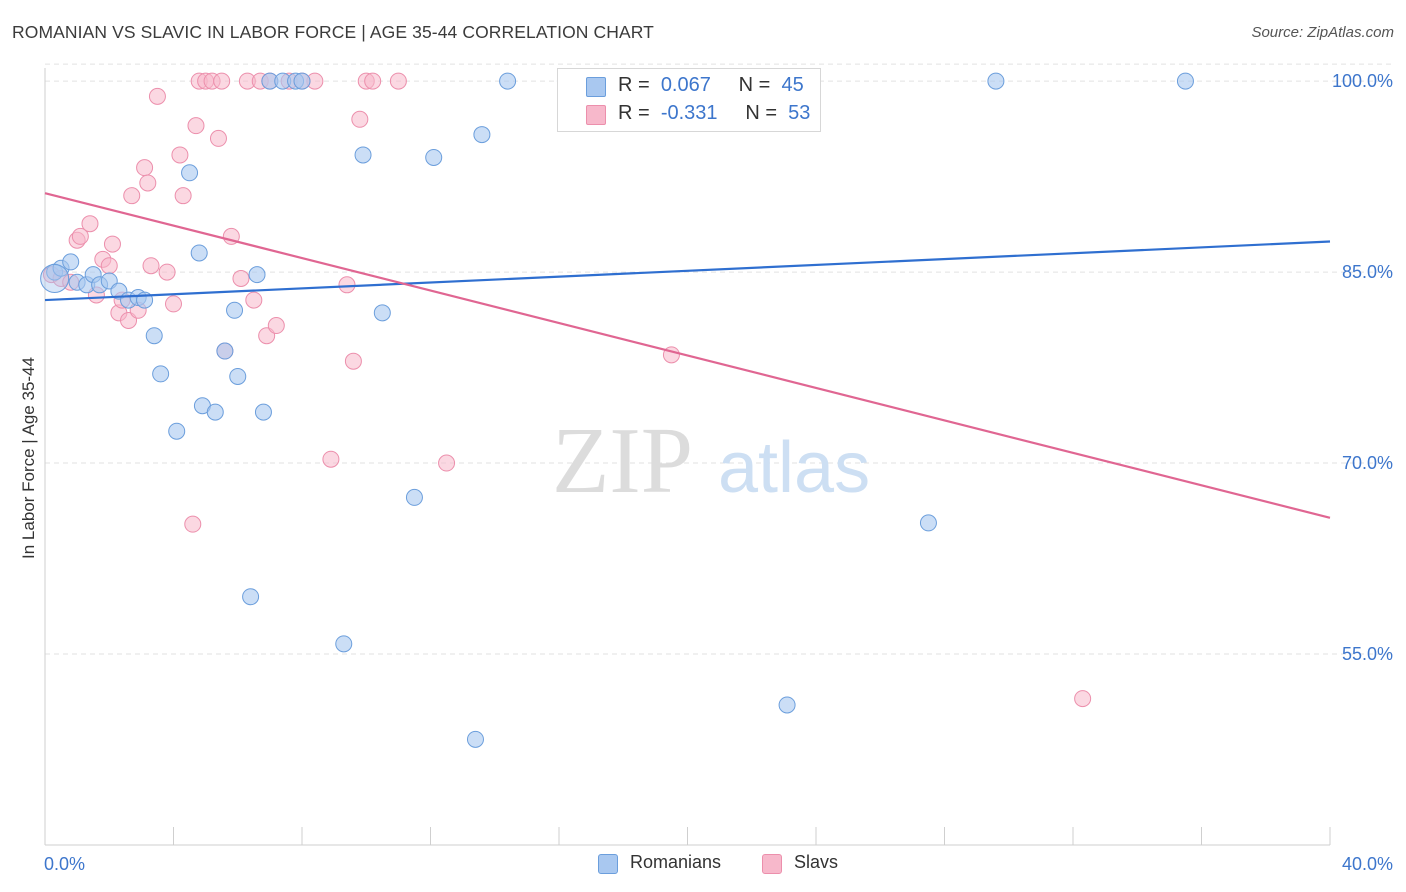 This screenshot has width=1406, height=892. What do you see at coordinates (799, 113) in the screenshot?
I see `n-value-slavs: 53` at bounding box center [799, 113].